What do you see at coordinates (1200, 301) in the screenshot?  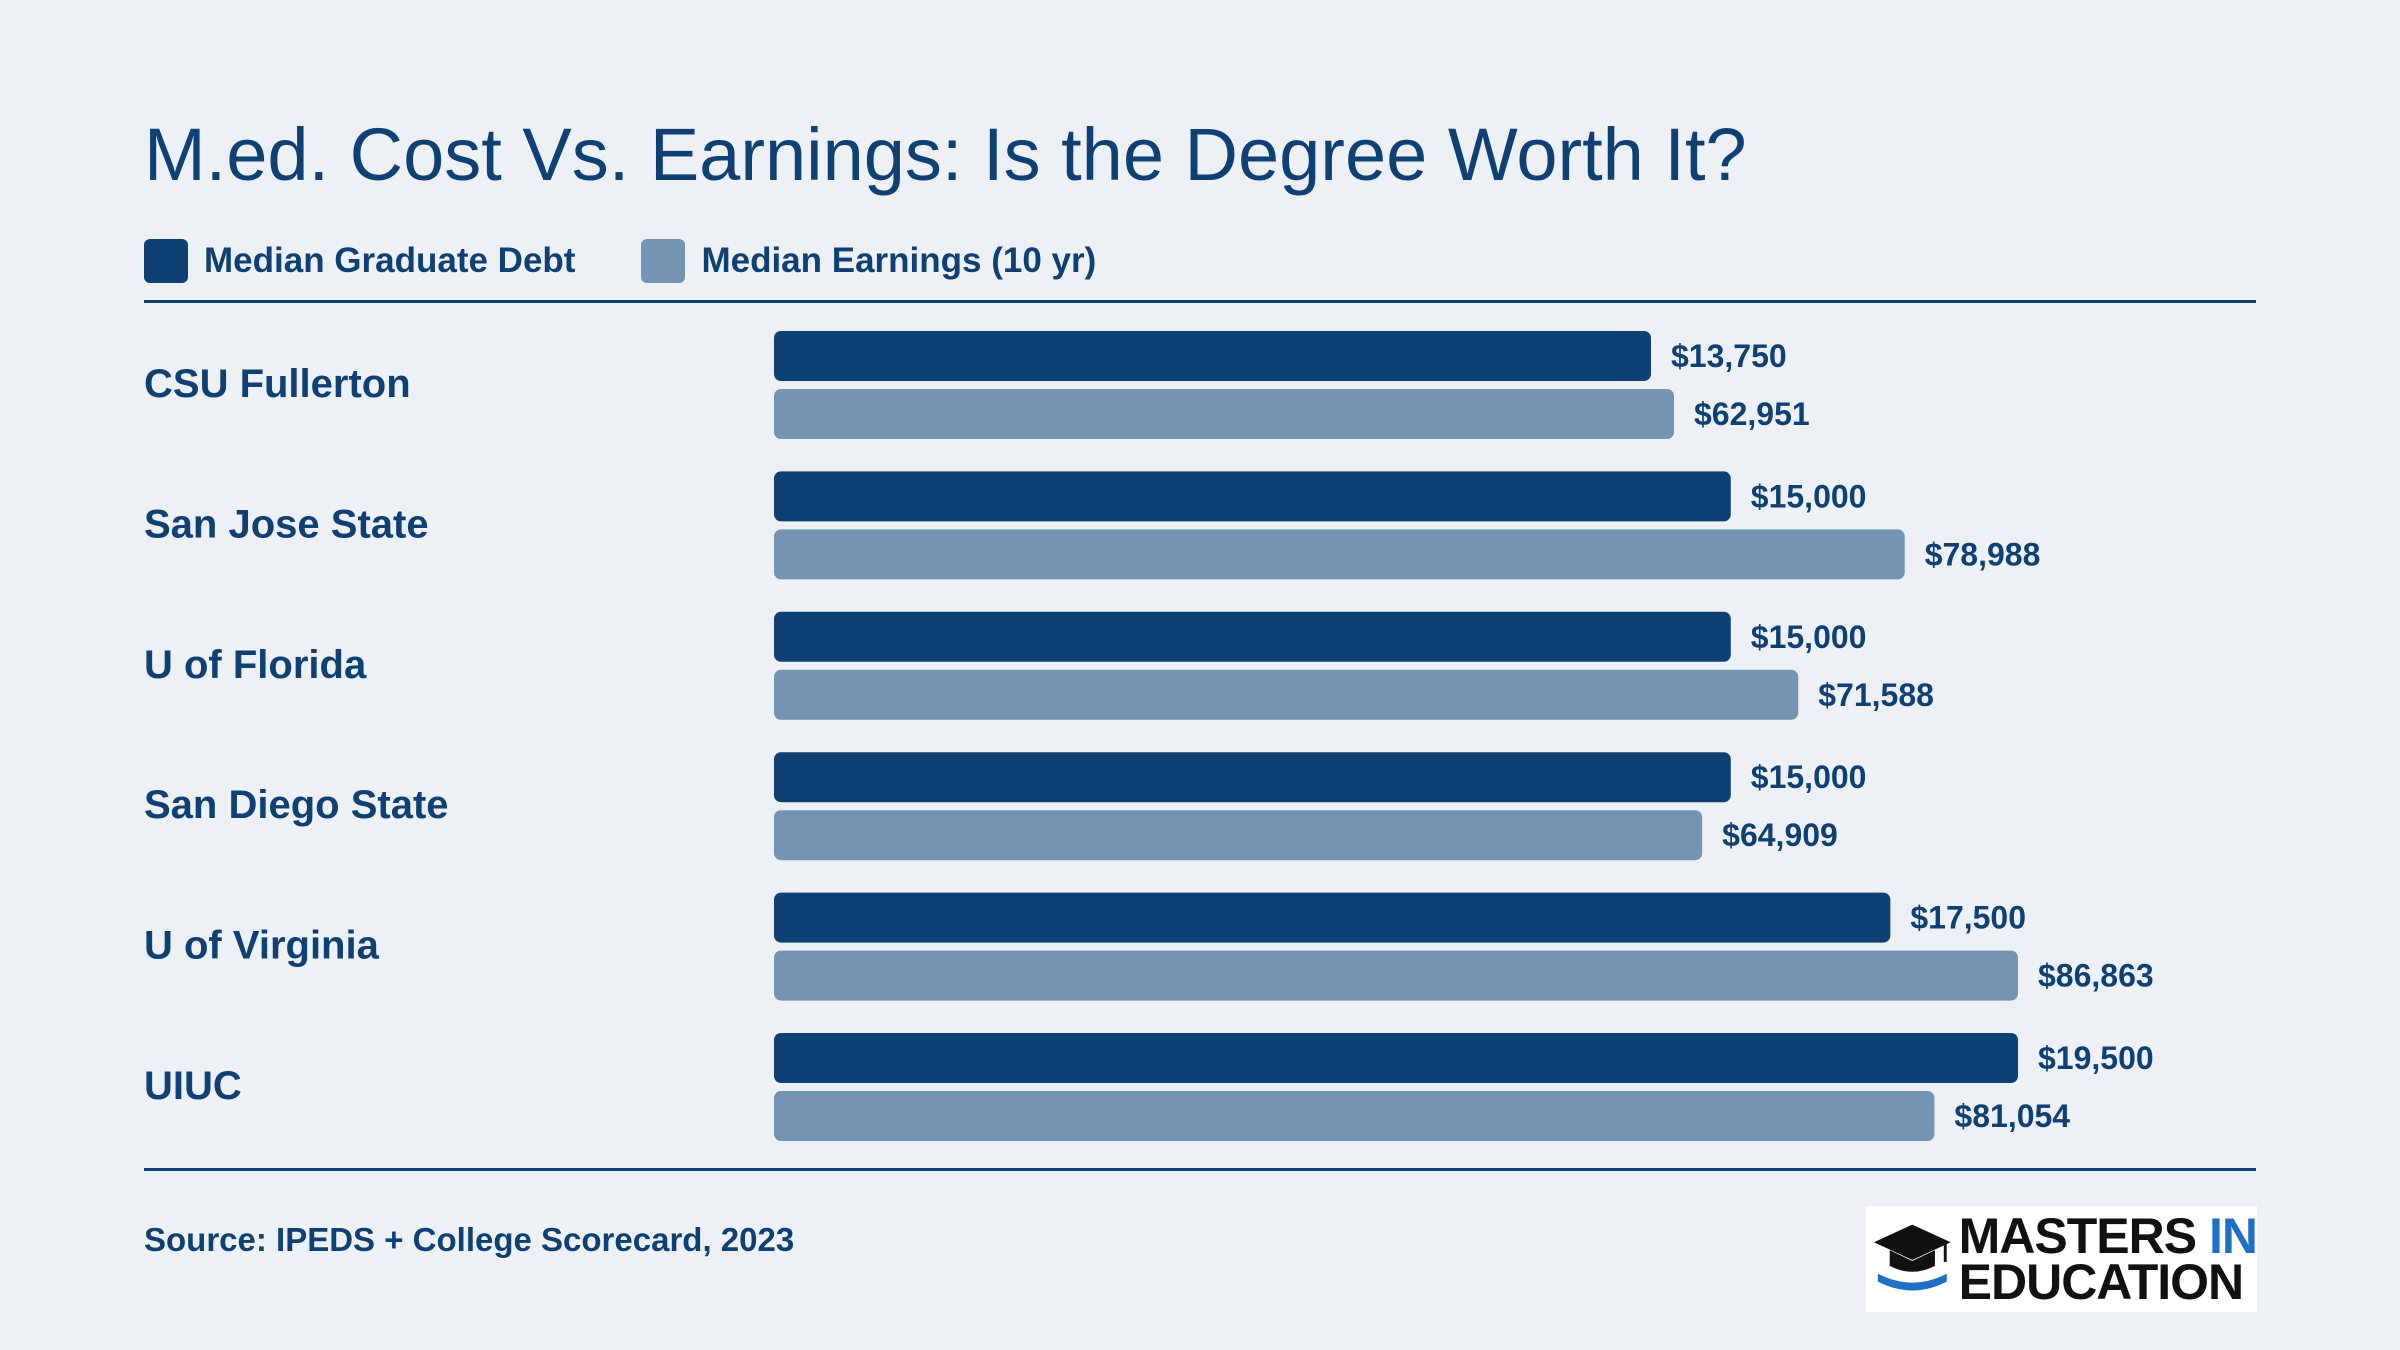 I see `top-divider` at bounding box center [1200, 301].